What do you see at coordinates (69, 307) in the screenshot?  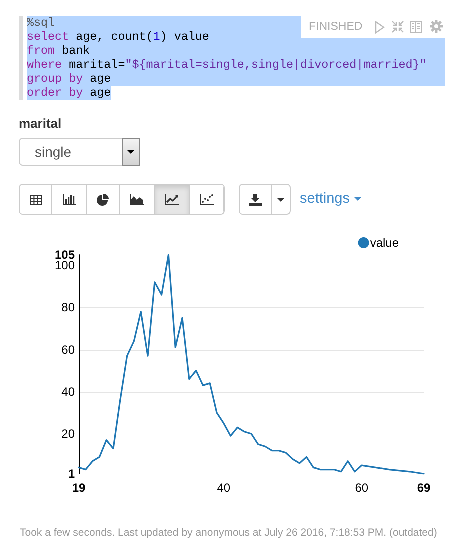 I see `y-tick-label: 80` at bounding box center [69, 307].